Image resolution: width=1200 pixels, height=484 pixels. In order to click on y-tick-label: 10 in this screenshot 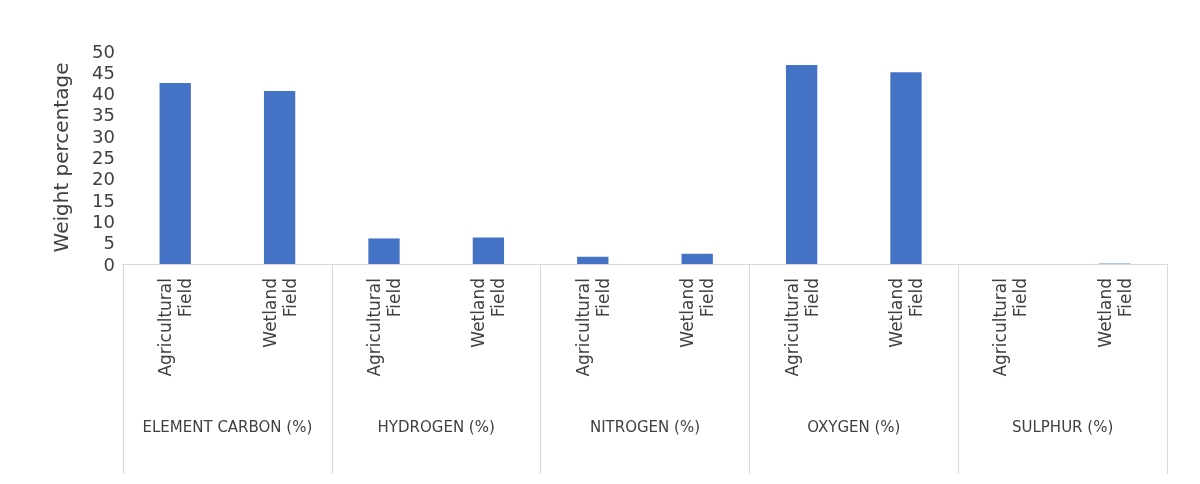, I will do `click(103, 221)`.